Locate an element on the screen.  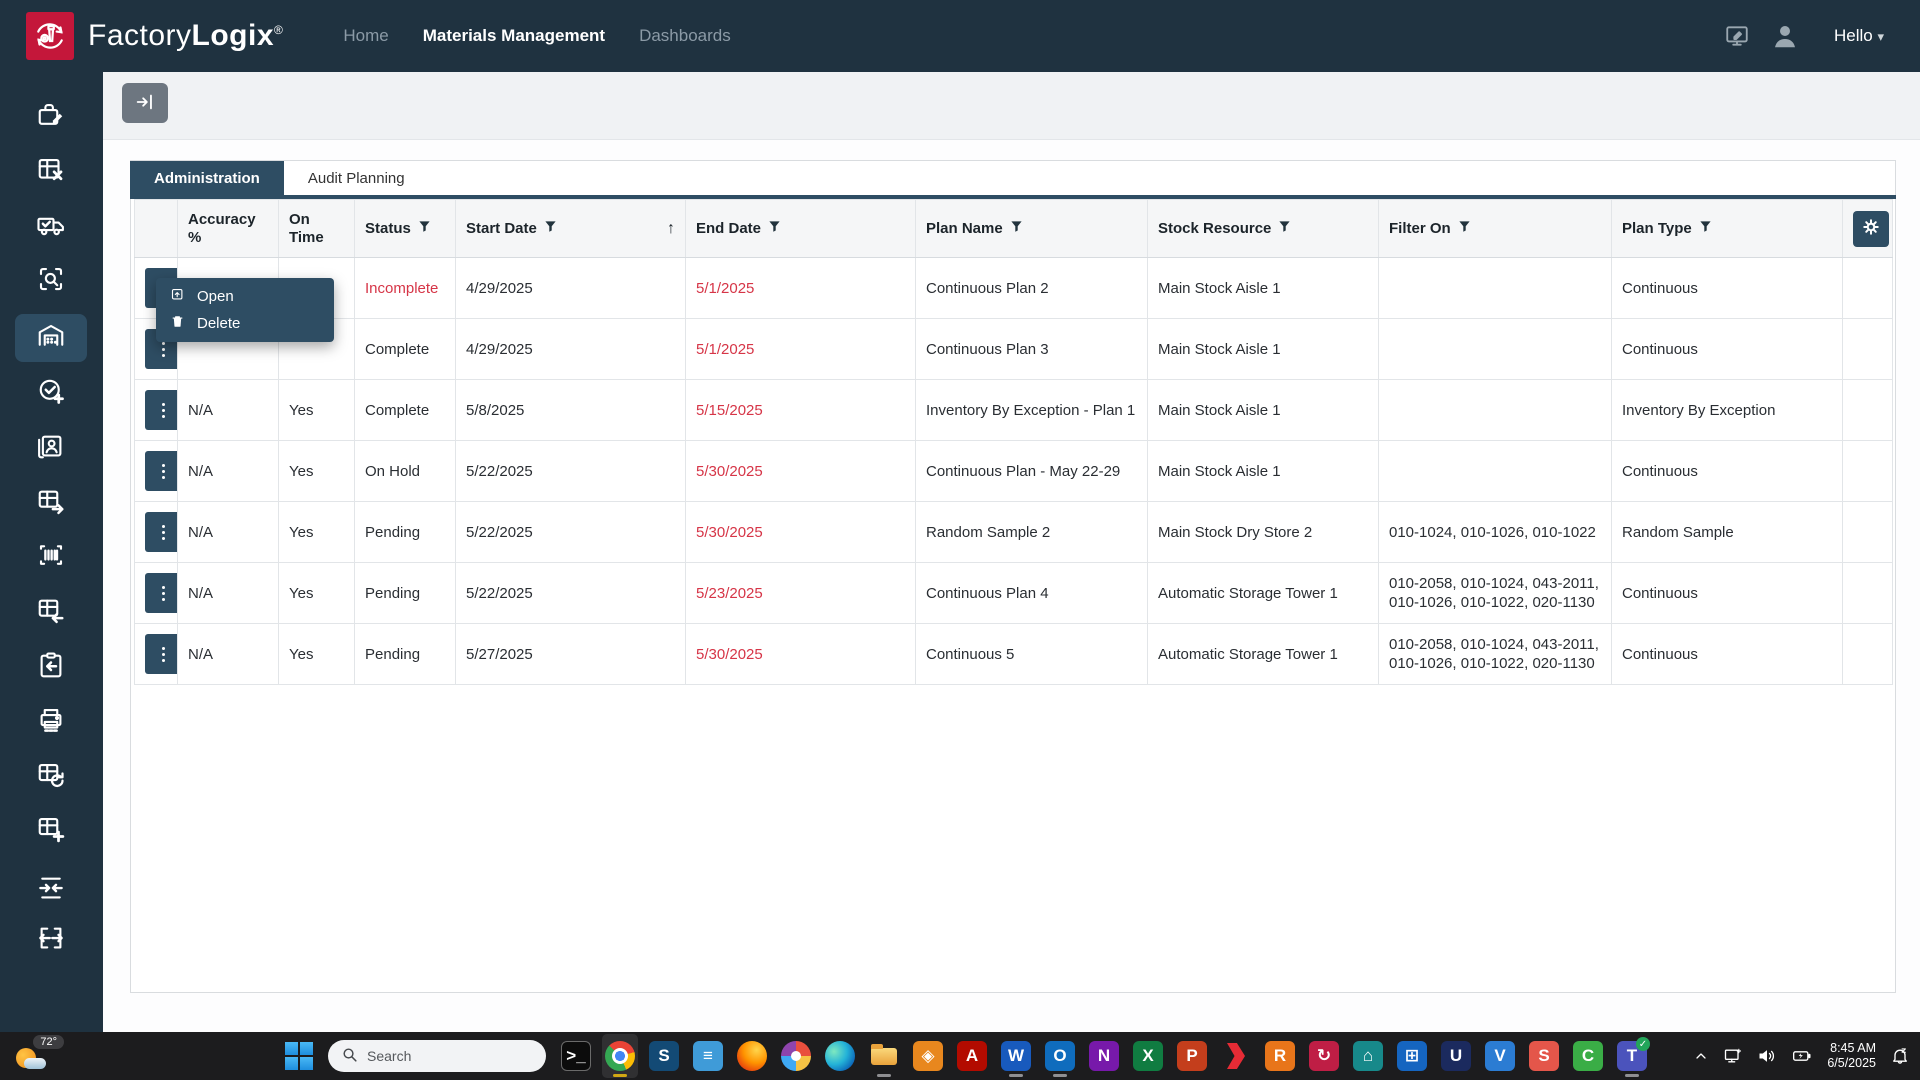
taskbar-app-command-prompt: >_ is located at coordinates (576, 1056).